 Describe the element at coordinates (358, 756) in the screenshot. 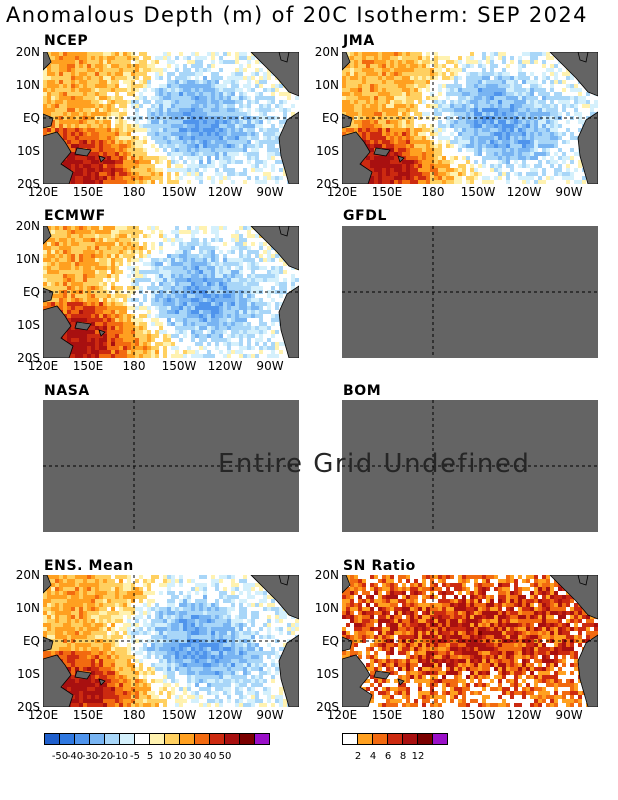

I see `snr-colorbar-label: 2` at that location.